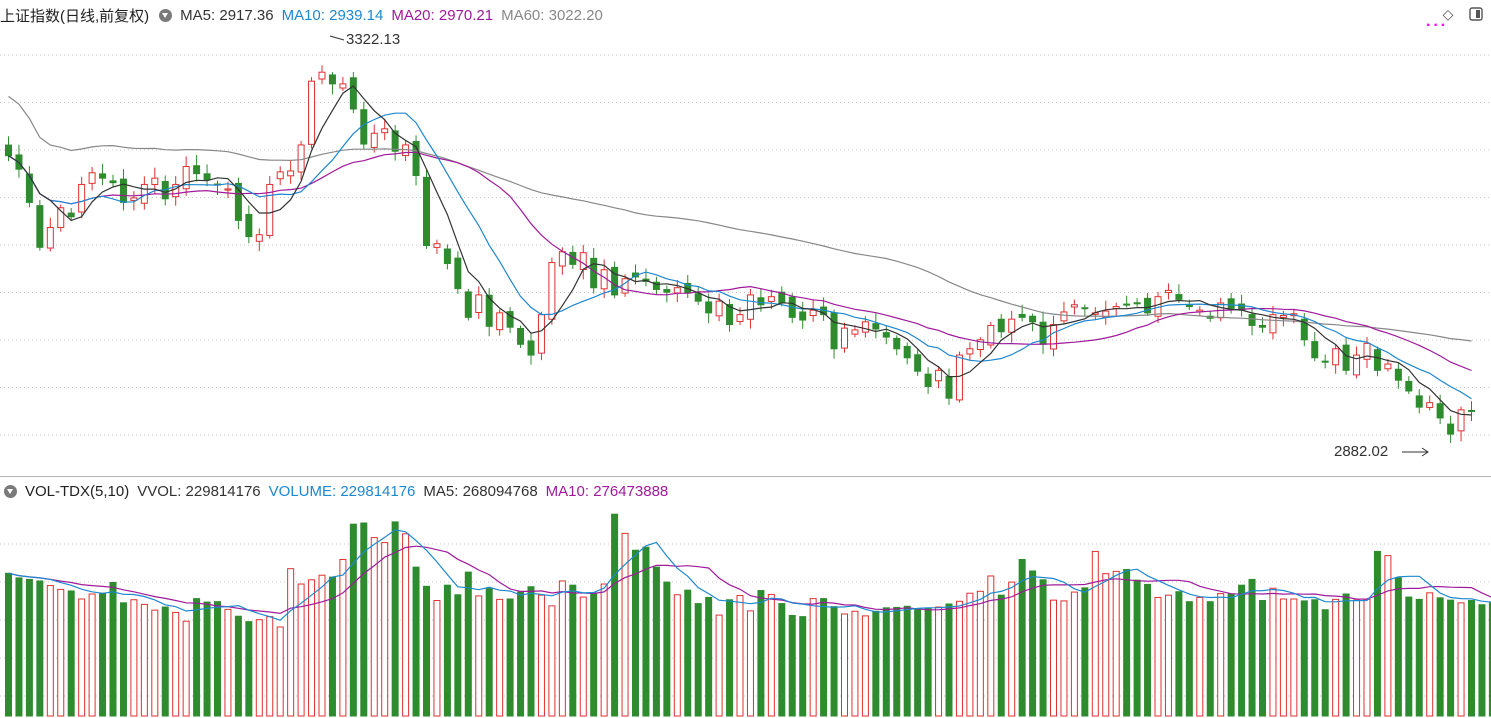 This screenshot has width=1491, height=718. What do you see at coordinates (1476, 14) in the screenshot?
I see `window-icon` at bounding box center [1476, 14].